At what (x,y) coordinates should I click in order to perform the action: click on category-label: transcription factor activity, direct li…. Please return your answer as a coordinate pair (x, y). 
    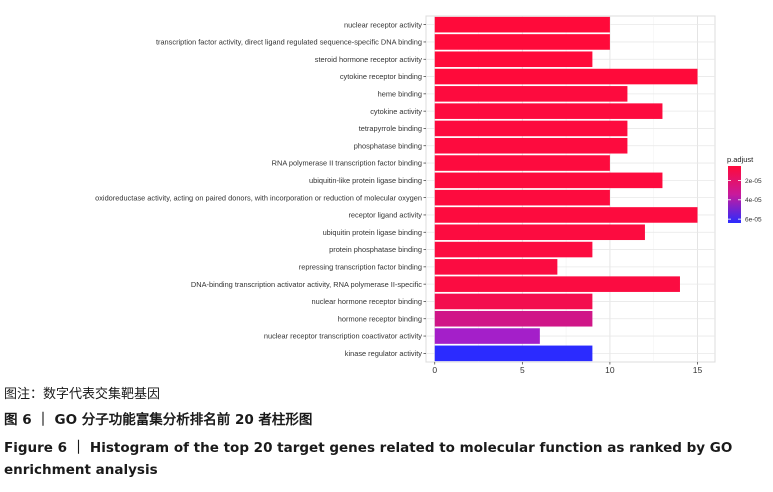
    Looking at the image, I should click on (289, 42).